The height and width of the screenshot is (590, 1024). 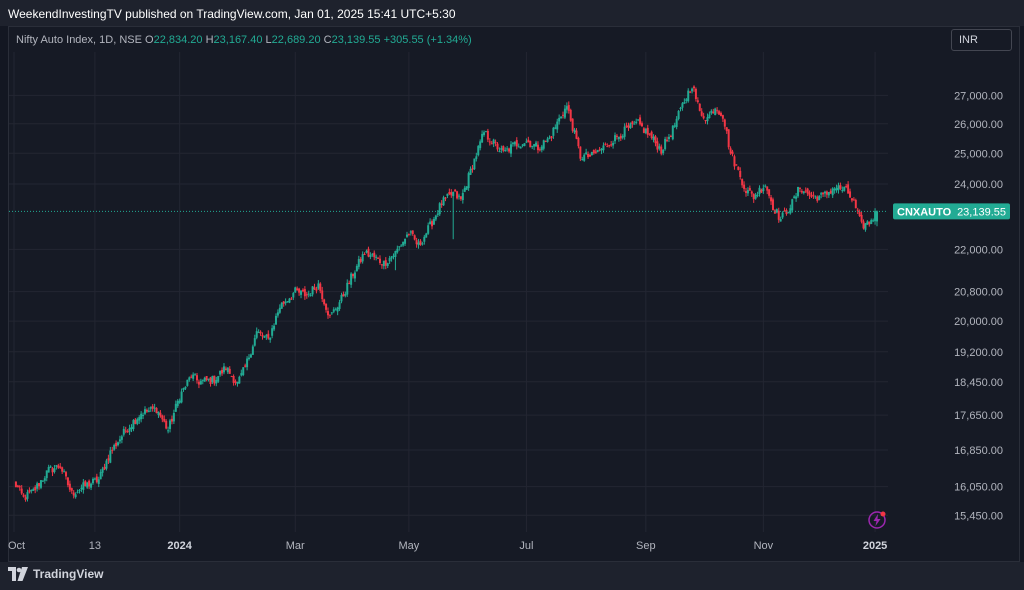 I want to click on change-value: +305.55 (+1.34%), so click(x=427, y=40).